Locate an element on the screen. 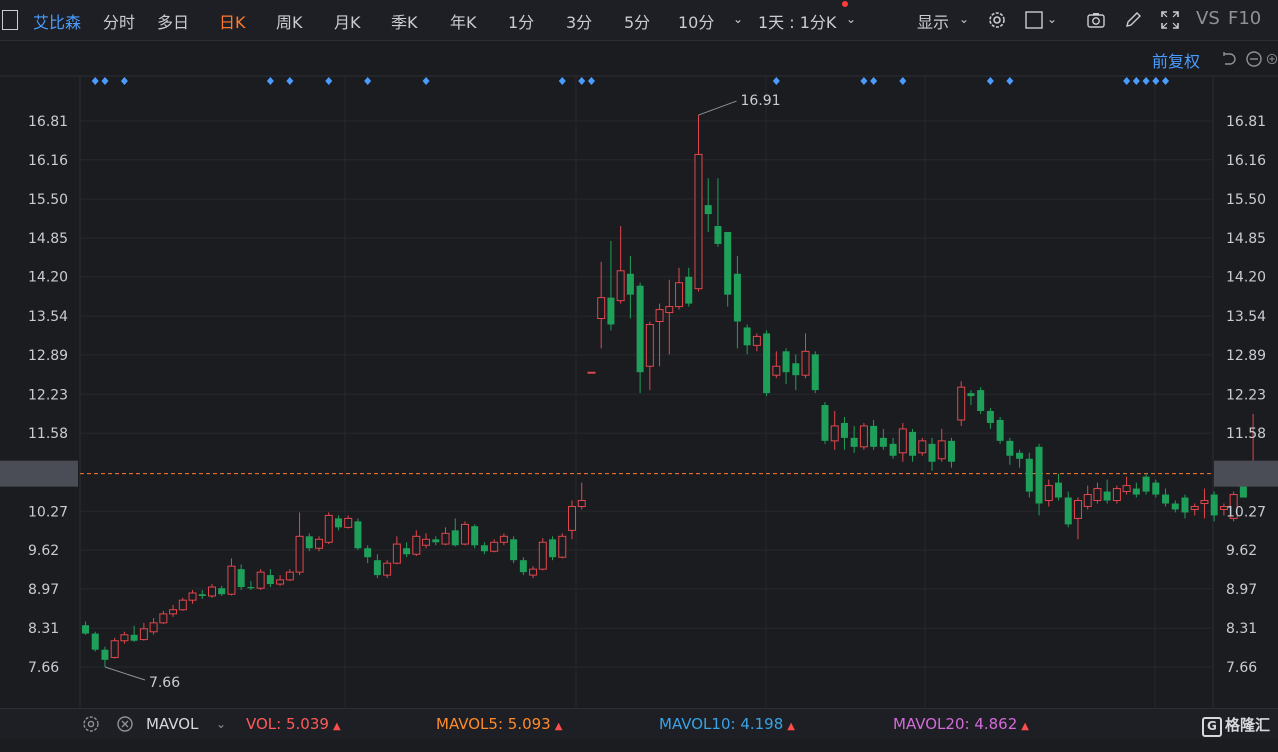 The height and width of the screenshot is (752, 1278). tab-5min: 5分 is located at coordinates (637, 22).